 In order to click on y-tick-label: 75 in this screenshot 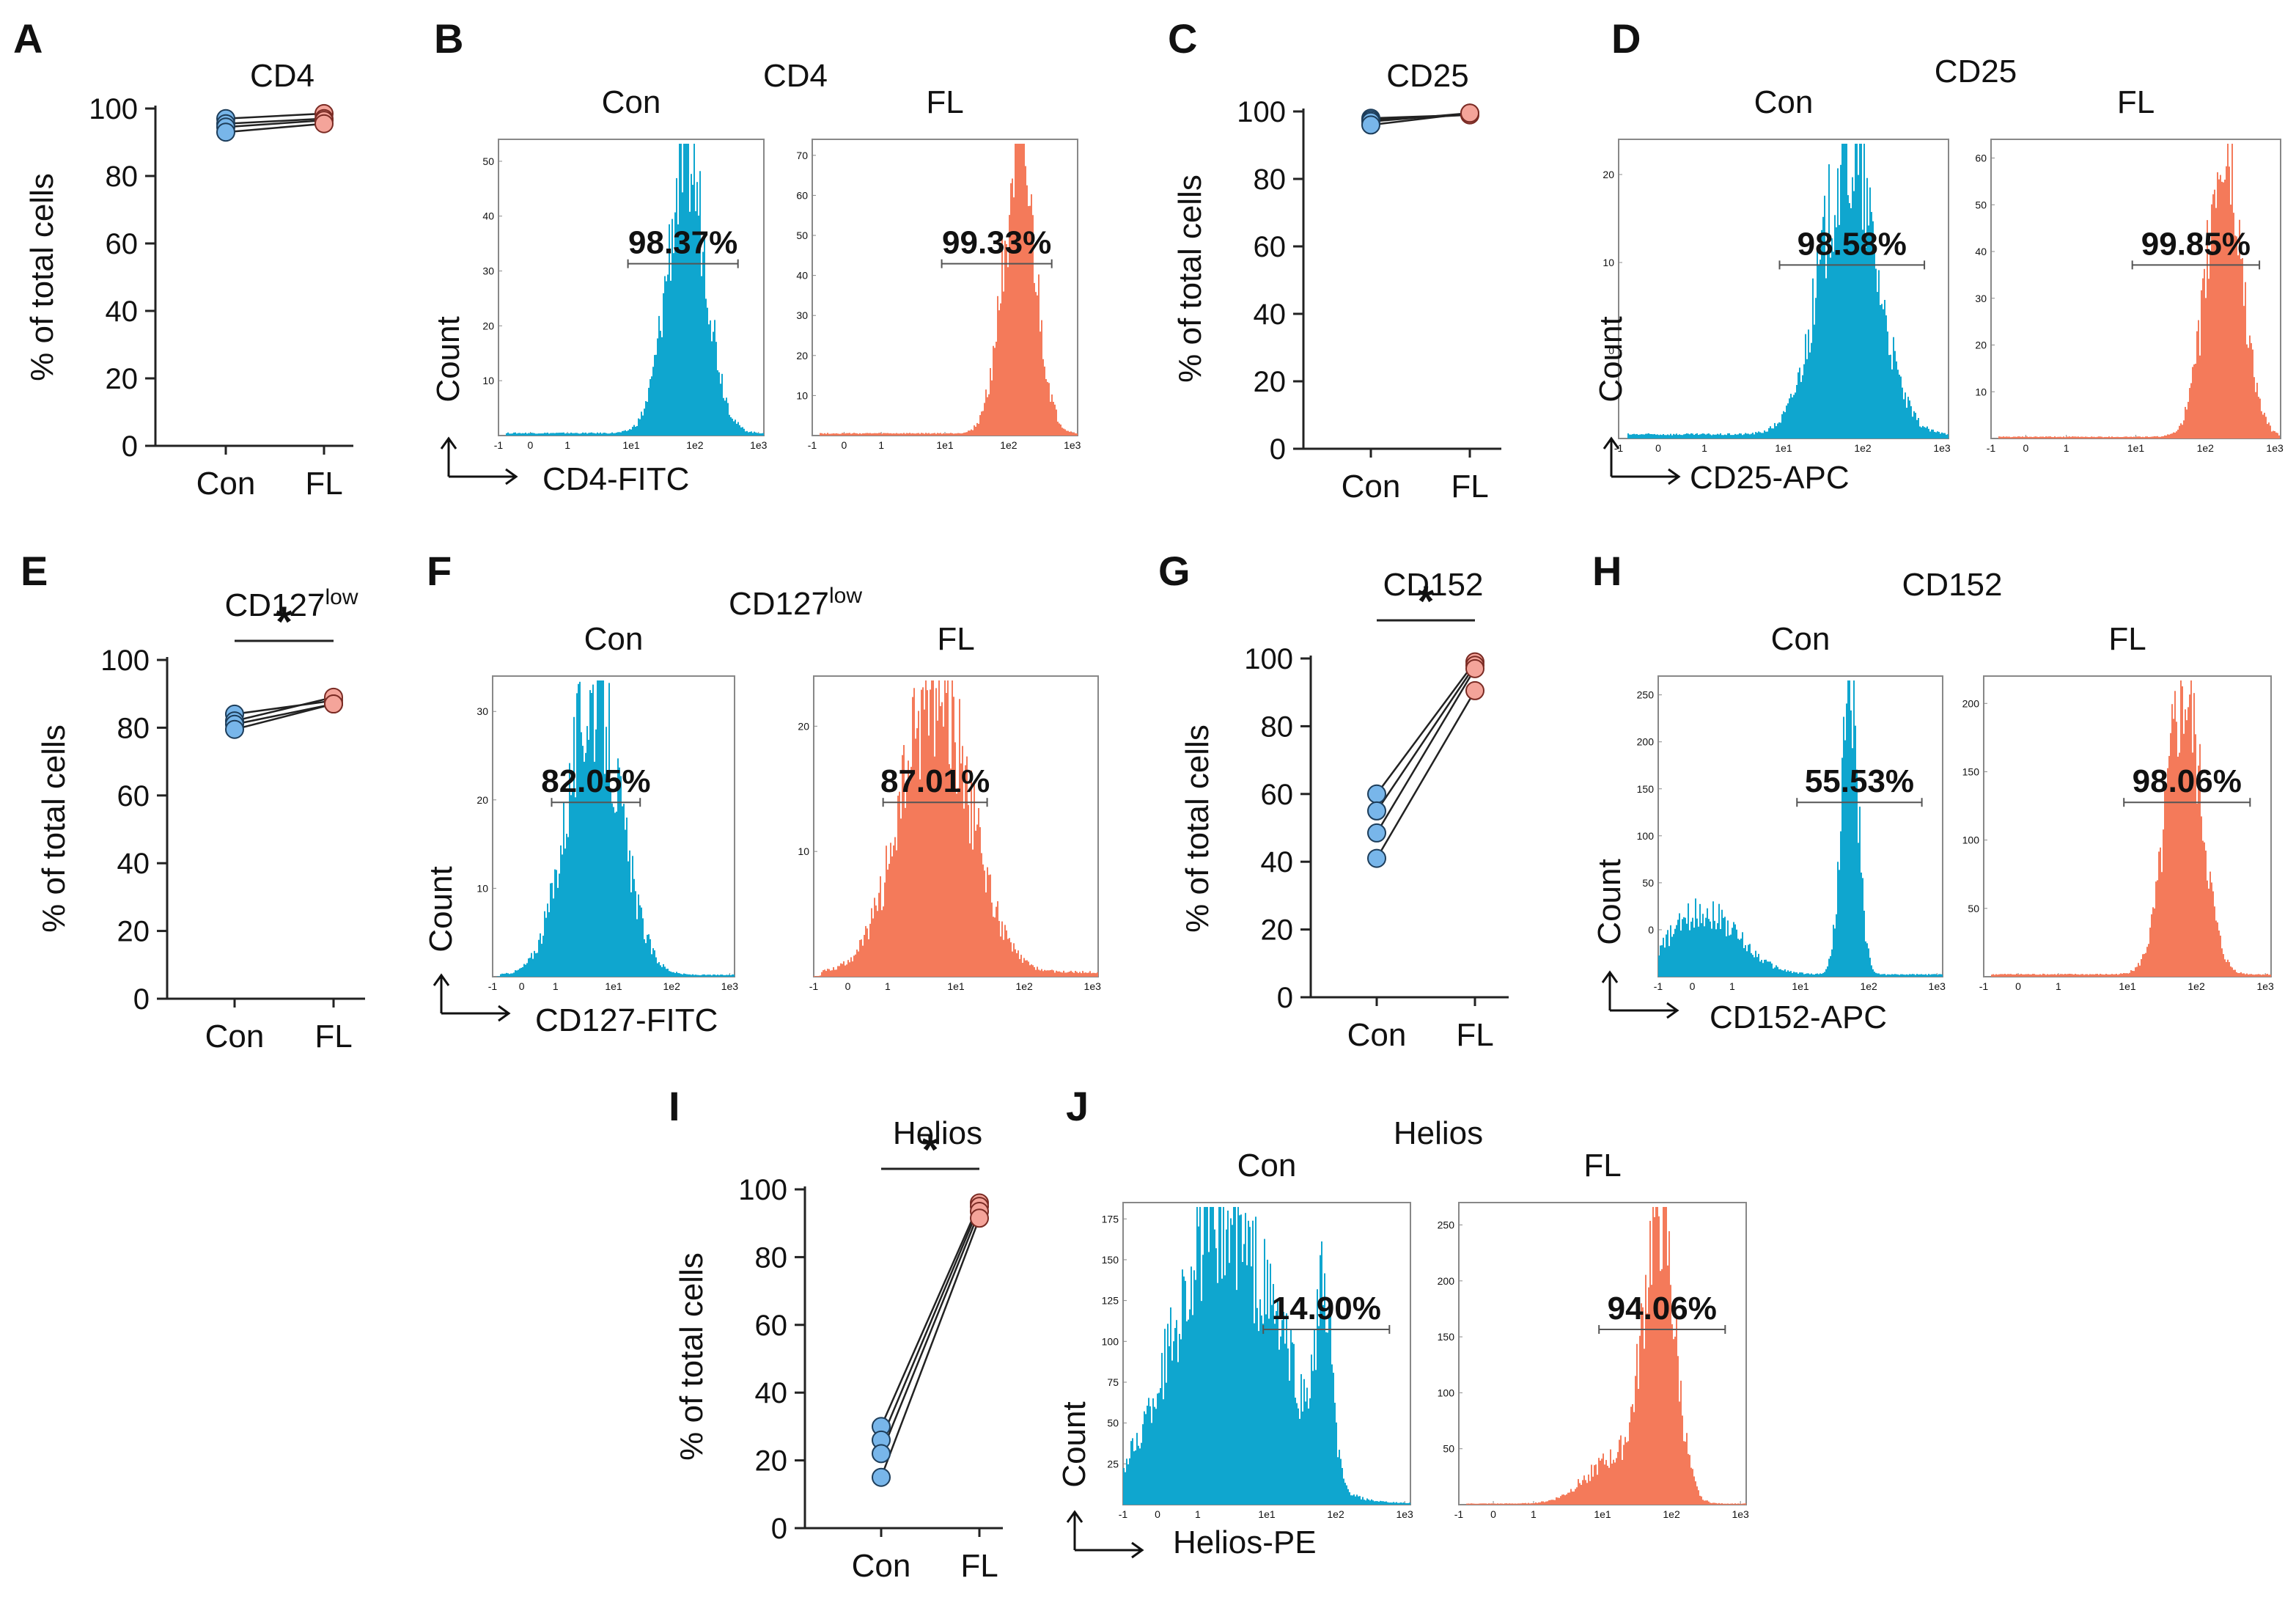, I will do `click(1113, 1382)`.